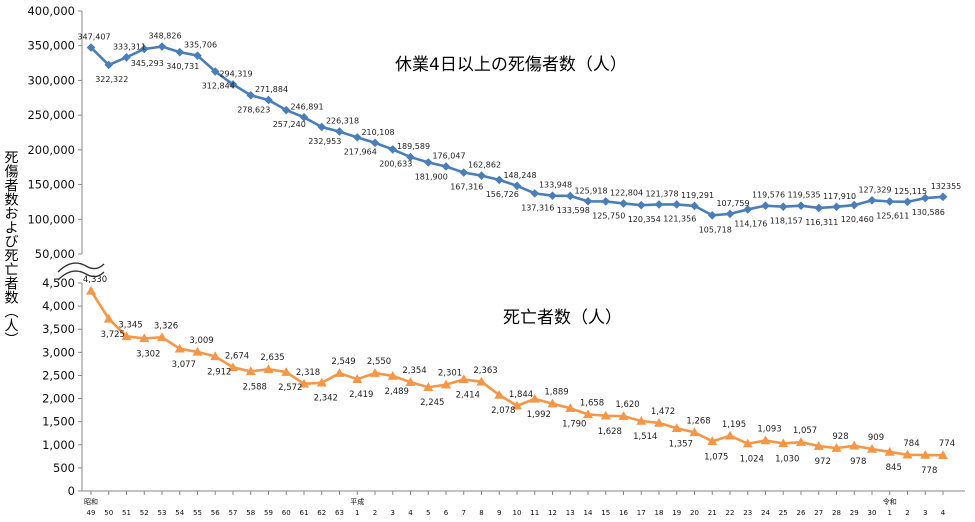 The height and width of the screenshot is (522, 975). I want to click on injuries-data-label: 294,319, so click(235, 73).